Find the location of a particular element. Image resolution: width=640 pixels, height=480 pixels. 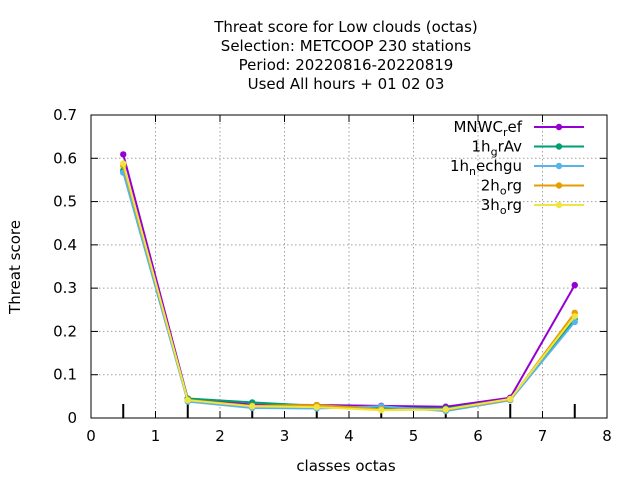

x-tick-label: 4 is located at coordinates (349, 436).